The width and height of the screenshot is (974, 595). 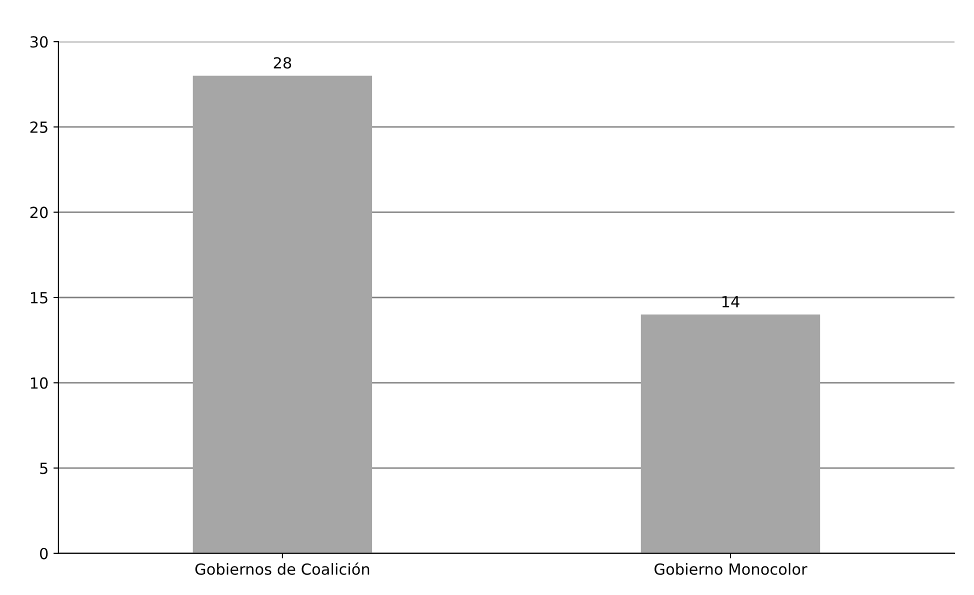 What do you see at coordinates (39, 383) in the screenshot?
I see `y-tick-label: 10` at bounding box center [39, 383].